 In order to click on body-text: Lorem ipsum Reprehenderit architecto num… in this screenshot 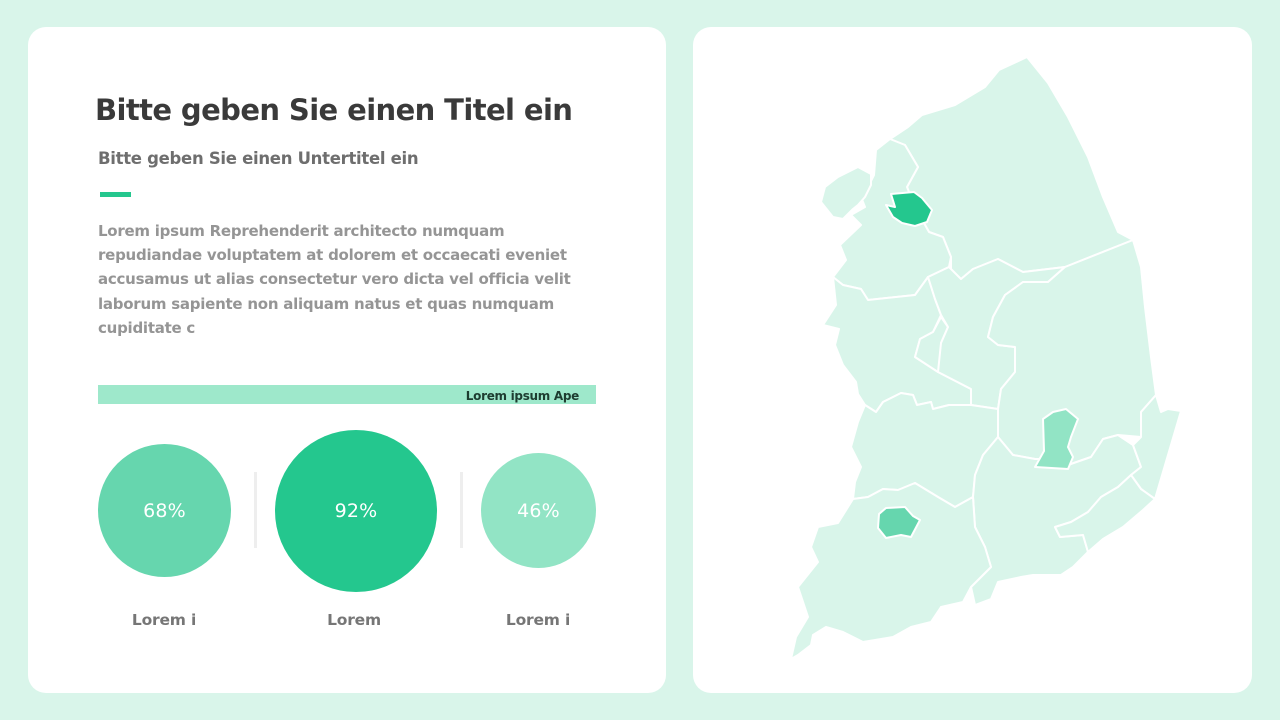, I will do `click(334, 279)`.